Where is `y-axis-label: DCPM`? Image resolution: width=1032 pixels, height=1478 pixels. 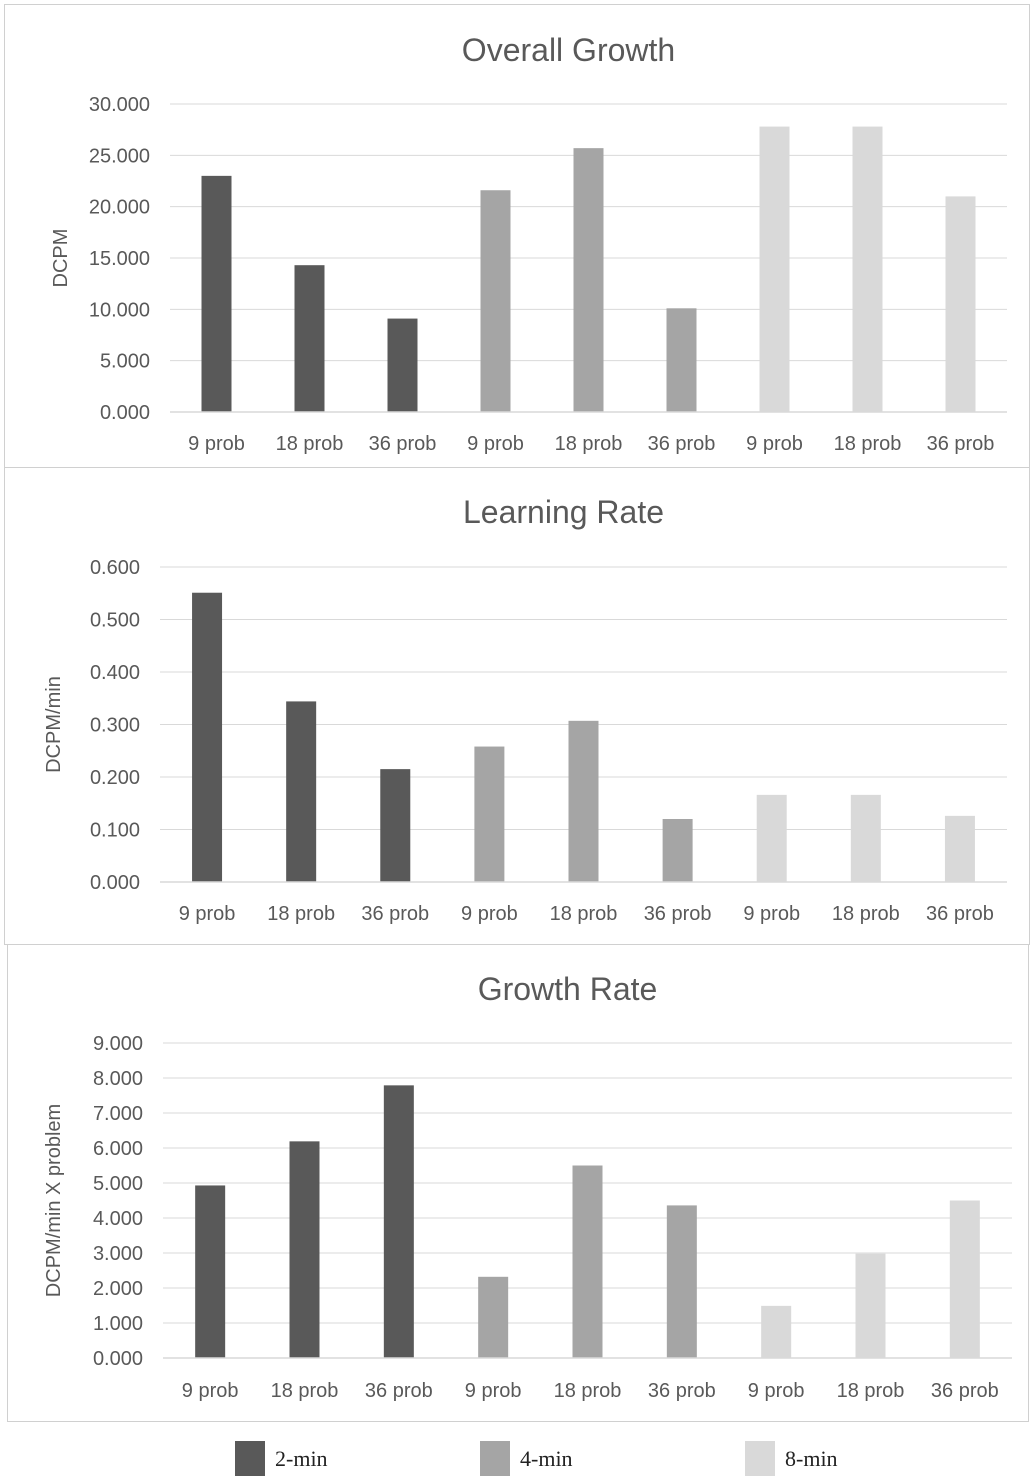 y-axis-label: DCPM is located at coordinates (61, 258).